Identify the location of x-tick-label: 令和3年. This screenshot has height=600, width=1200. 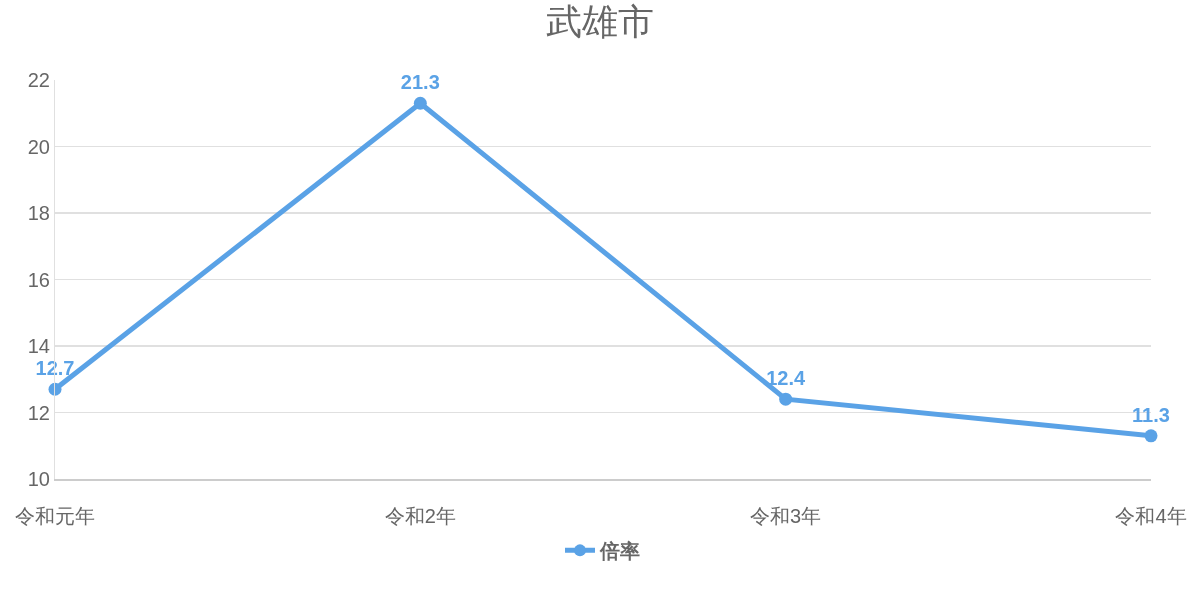
(786, 515).